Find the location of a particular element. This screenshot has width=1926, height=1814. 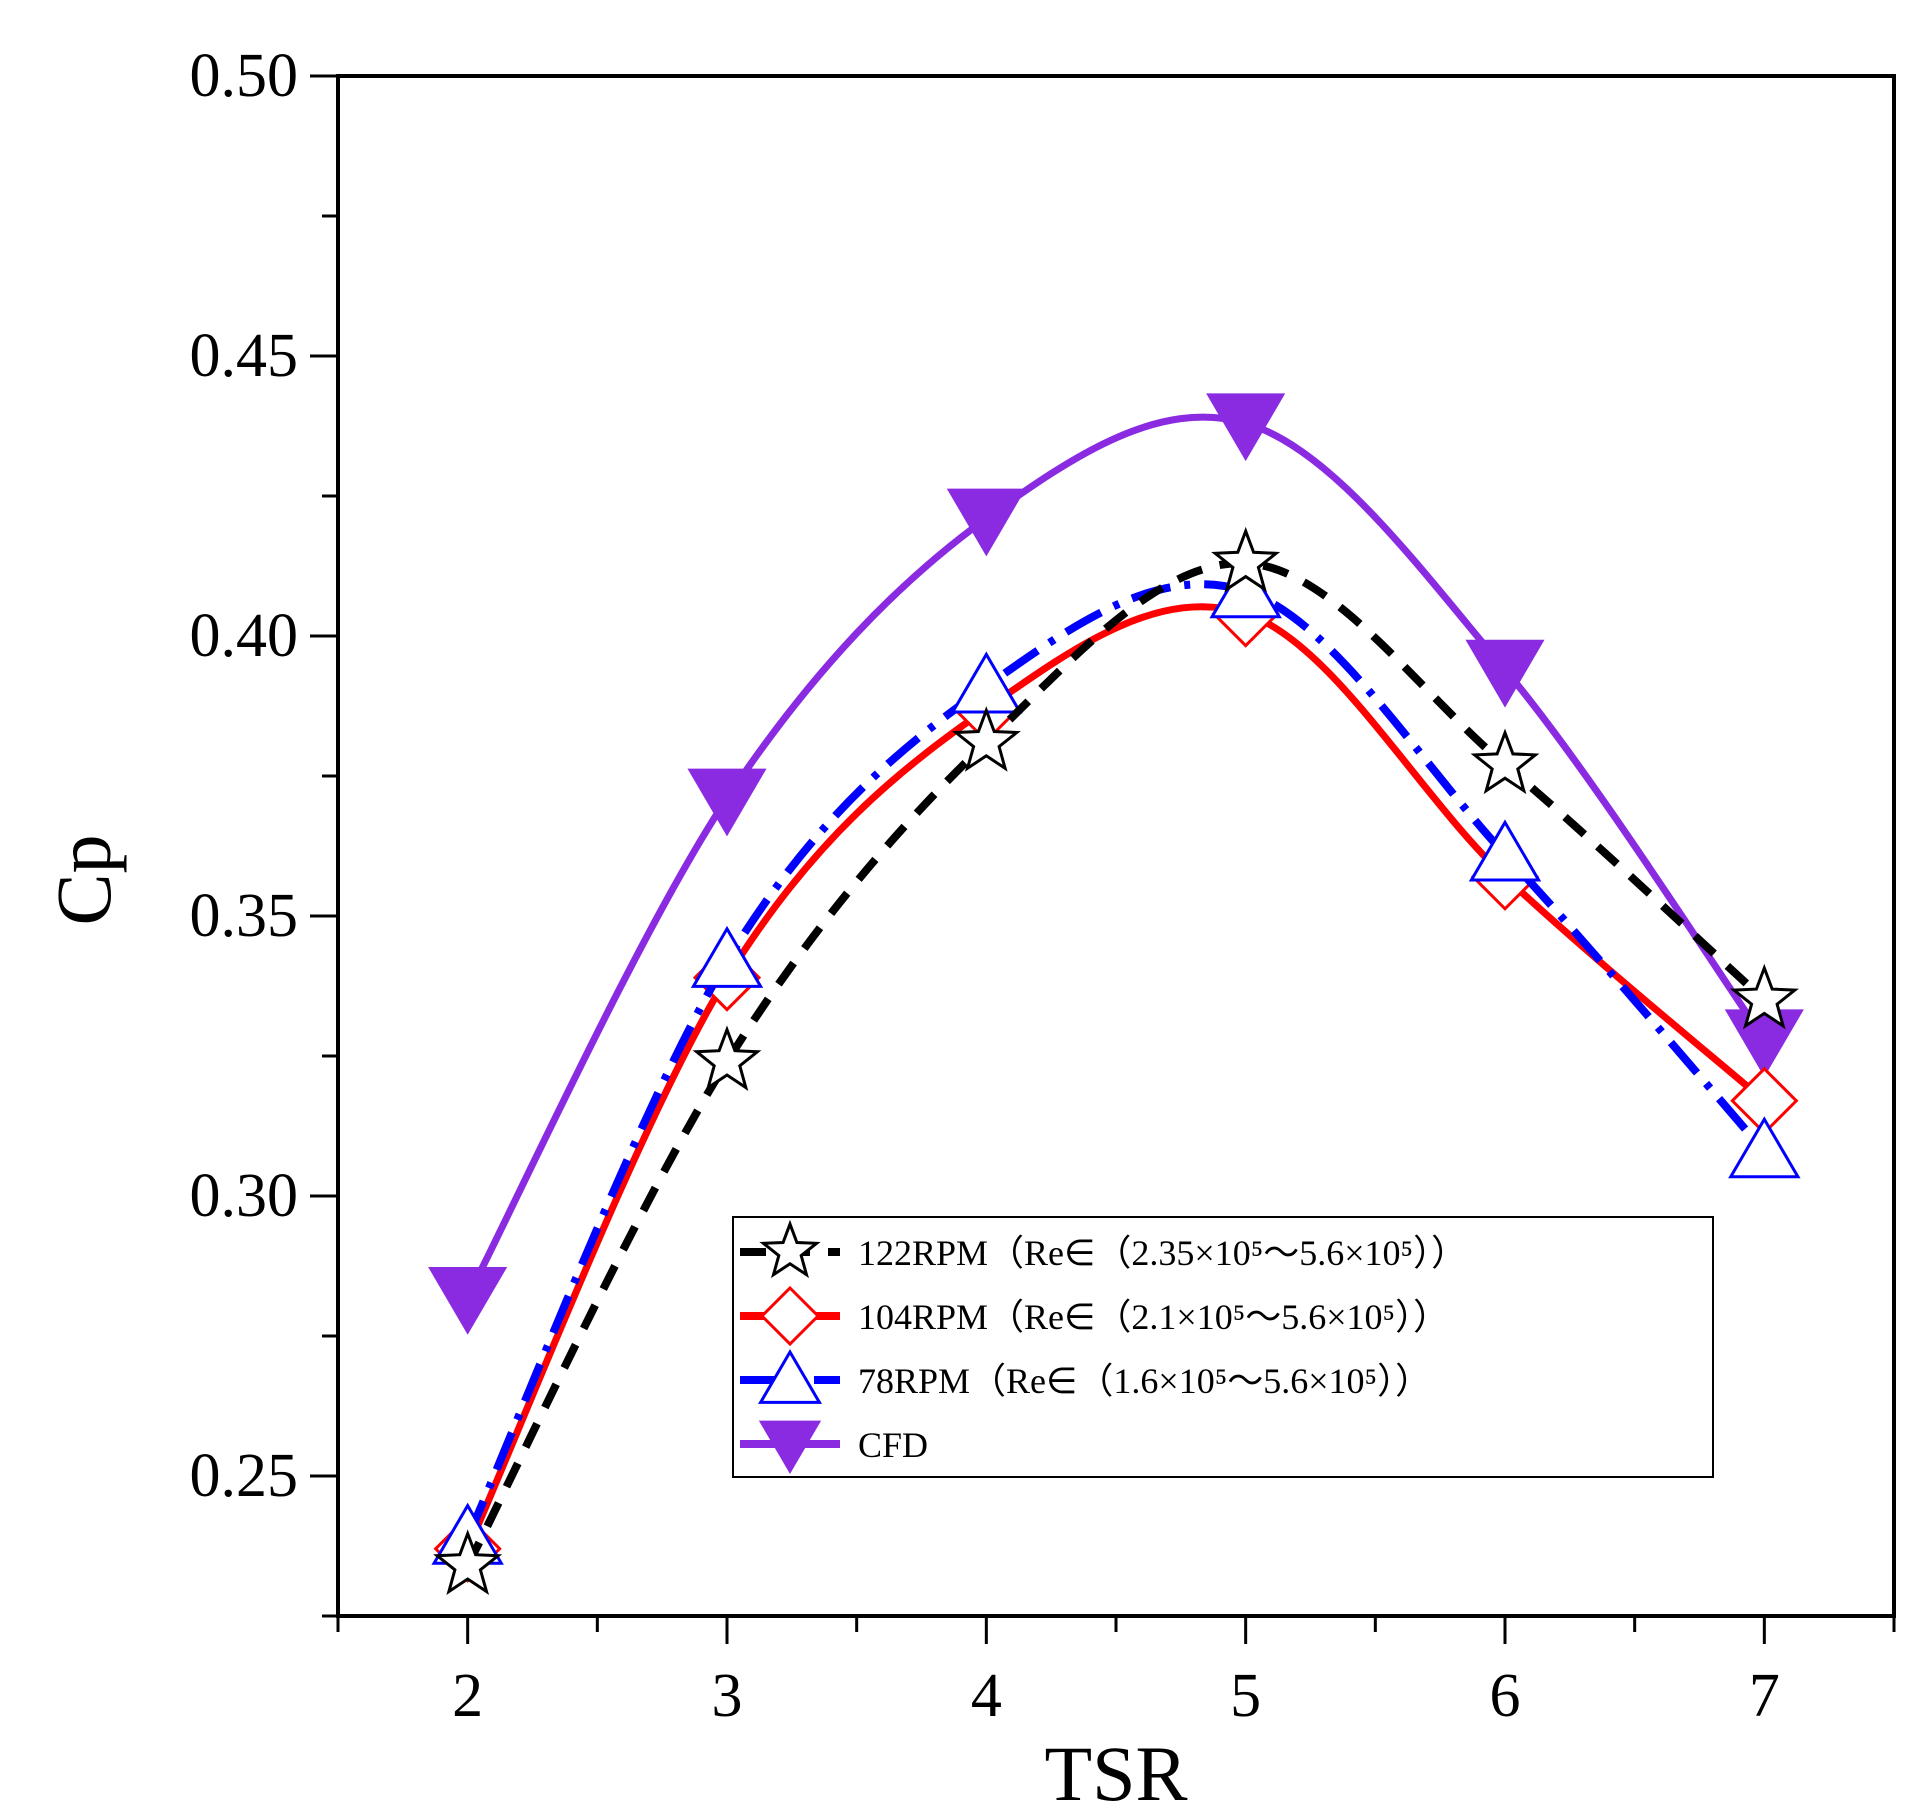

y-tick-label: 0.40 is located at coordinates (244, 636).